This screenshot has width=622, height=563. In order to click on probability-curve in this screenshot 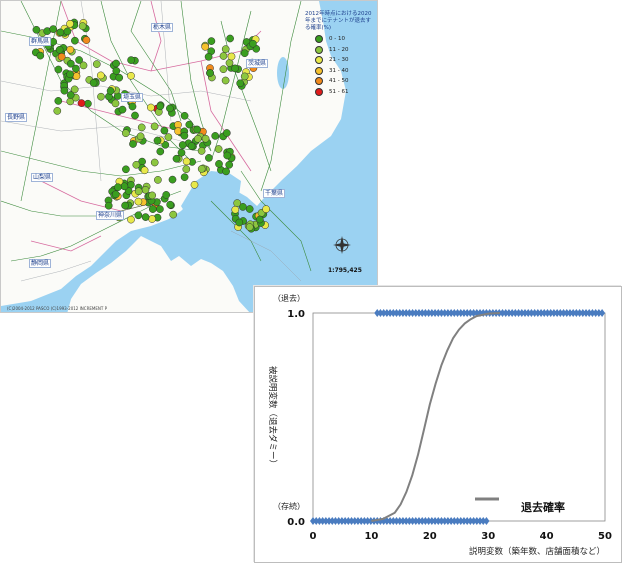, I will do `click(435, 417)`.